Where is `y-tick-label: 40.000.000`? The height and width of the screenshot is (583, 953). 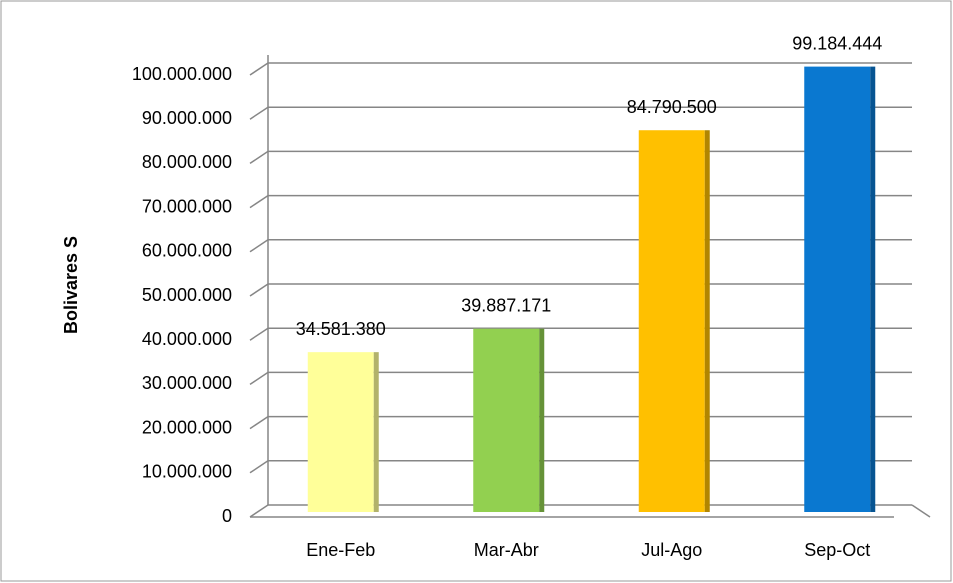
y-tick-label: 40.000.000 is located at coordinates (187, 339).